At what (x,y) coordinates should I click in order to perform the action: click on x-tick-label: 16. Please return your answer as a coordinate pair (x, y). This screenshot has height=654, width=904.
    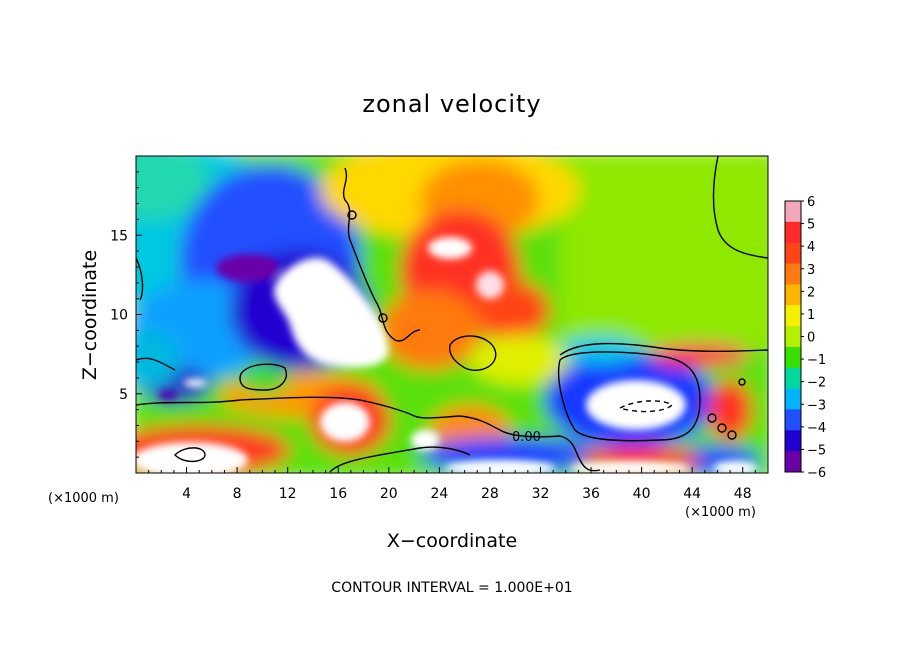
    Looking at the image, I should click on (338, 494).